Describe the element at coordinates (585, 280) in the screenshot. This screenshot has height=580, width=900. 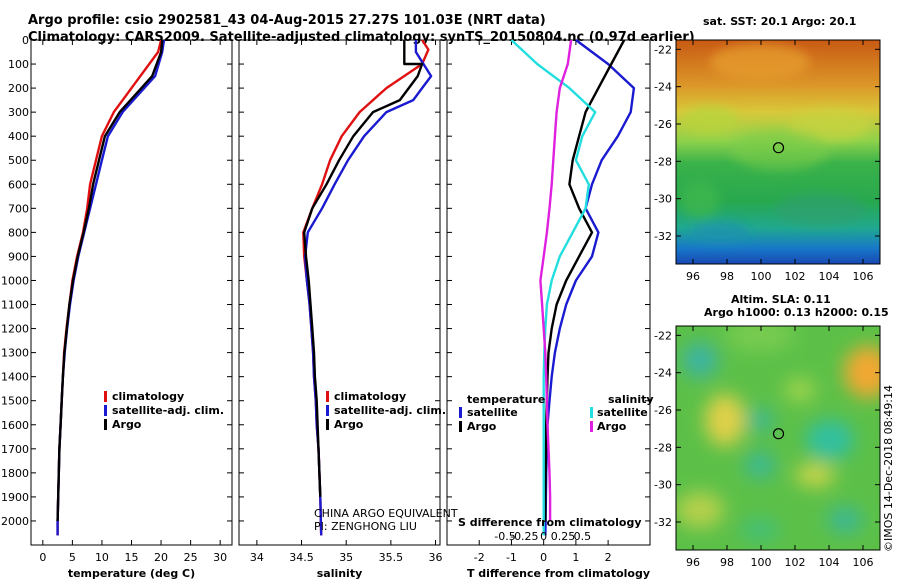
I see `series-line-temperature-argo` at that location.